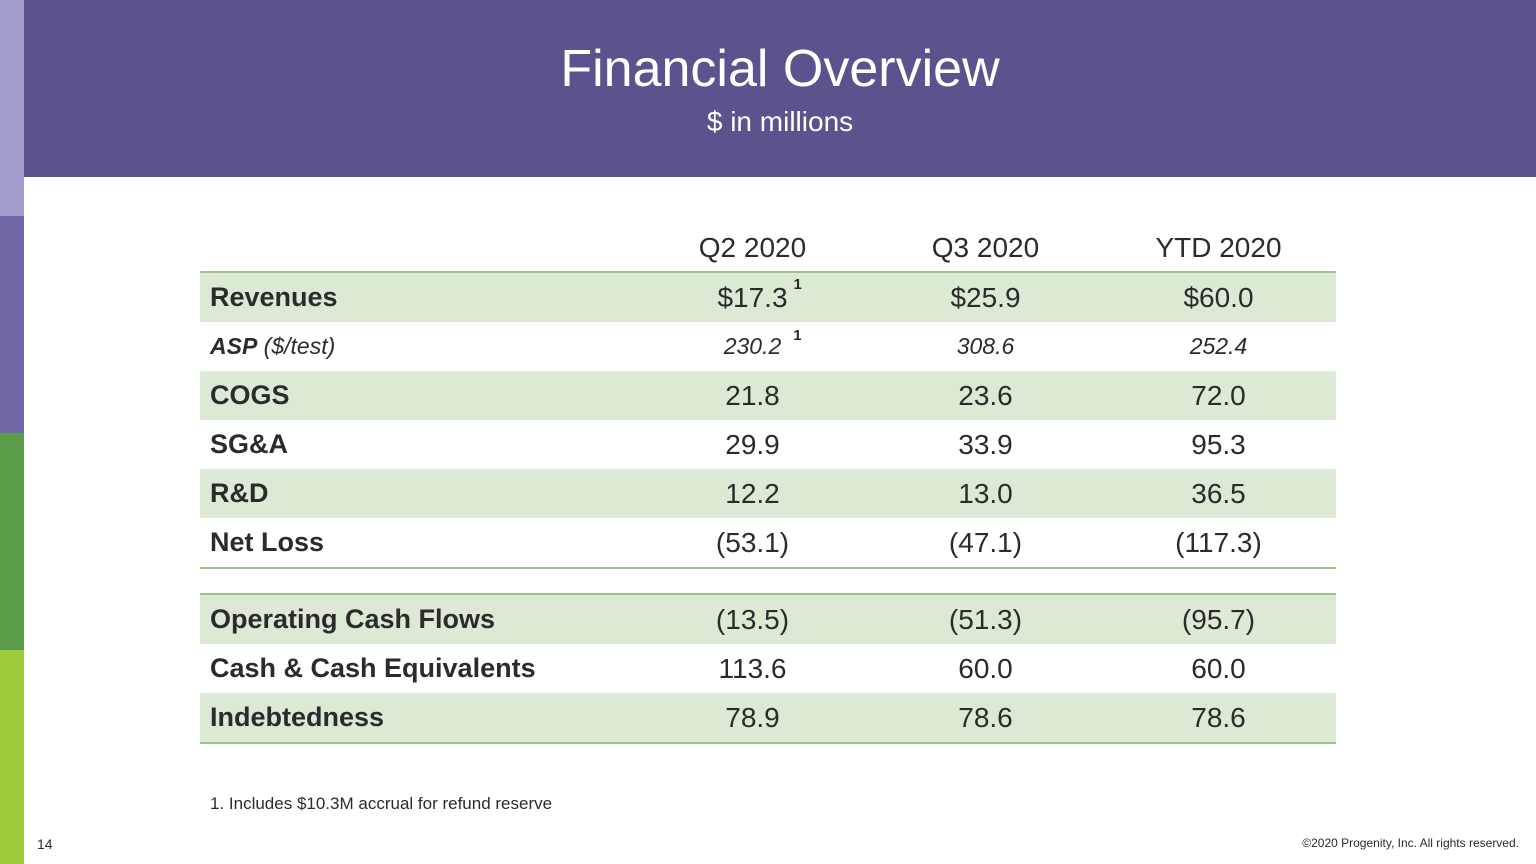  What do you see at coordinates (752, 619) in the screenshot?
I see `cell-q2: (13.5)` at bounding box center [752, 619].